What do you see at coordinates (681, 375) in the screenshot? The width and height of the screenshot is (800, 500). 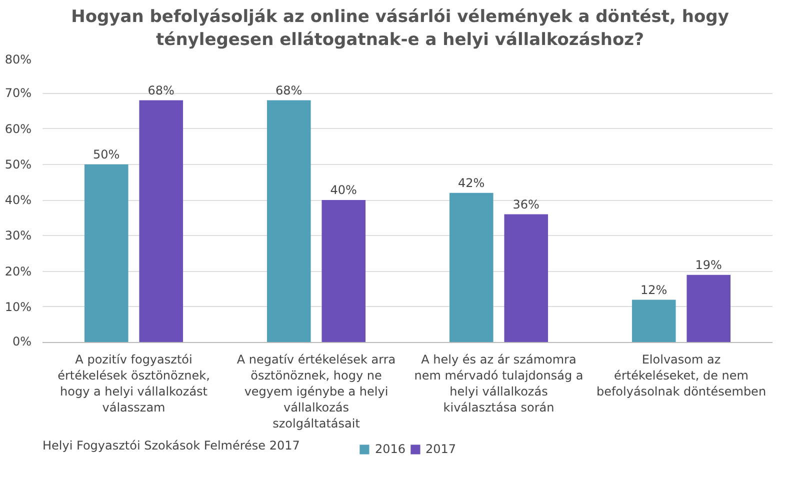 I see `x-tick-label: Elolvasom az értékeléseket, de nem befolyásolnak döntésemben` at bounding box center [681, 375].